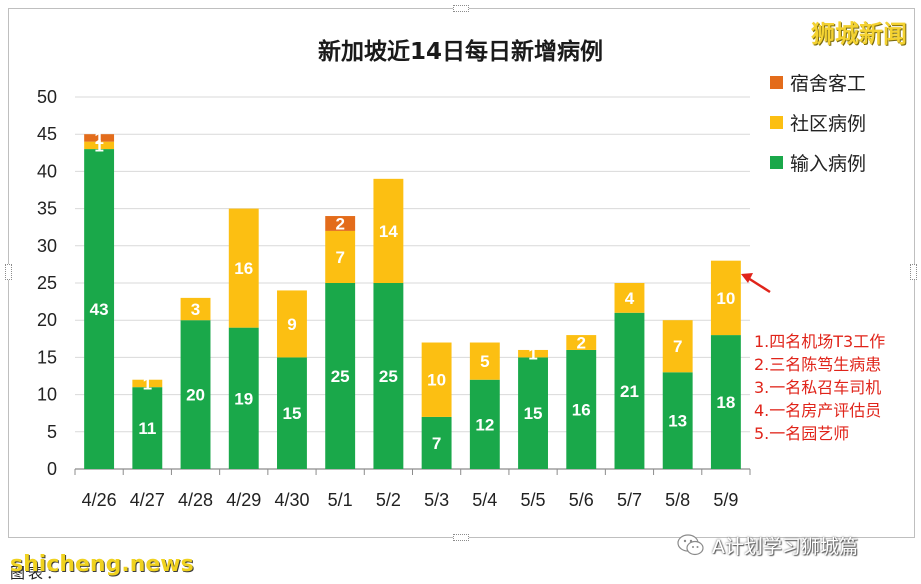 This screenshot has width=921, height=584. I want to click on data-label: 9, so click(291, 324).